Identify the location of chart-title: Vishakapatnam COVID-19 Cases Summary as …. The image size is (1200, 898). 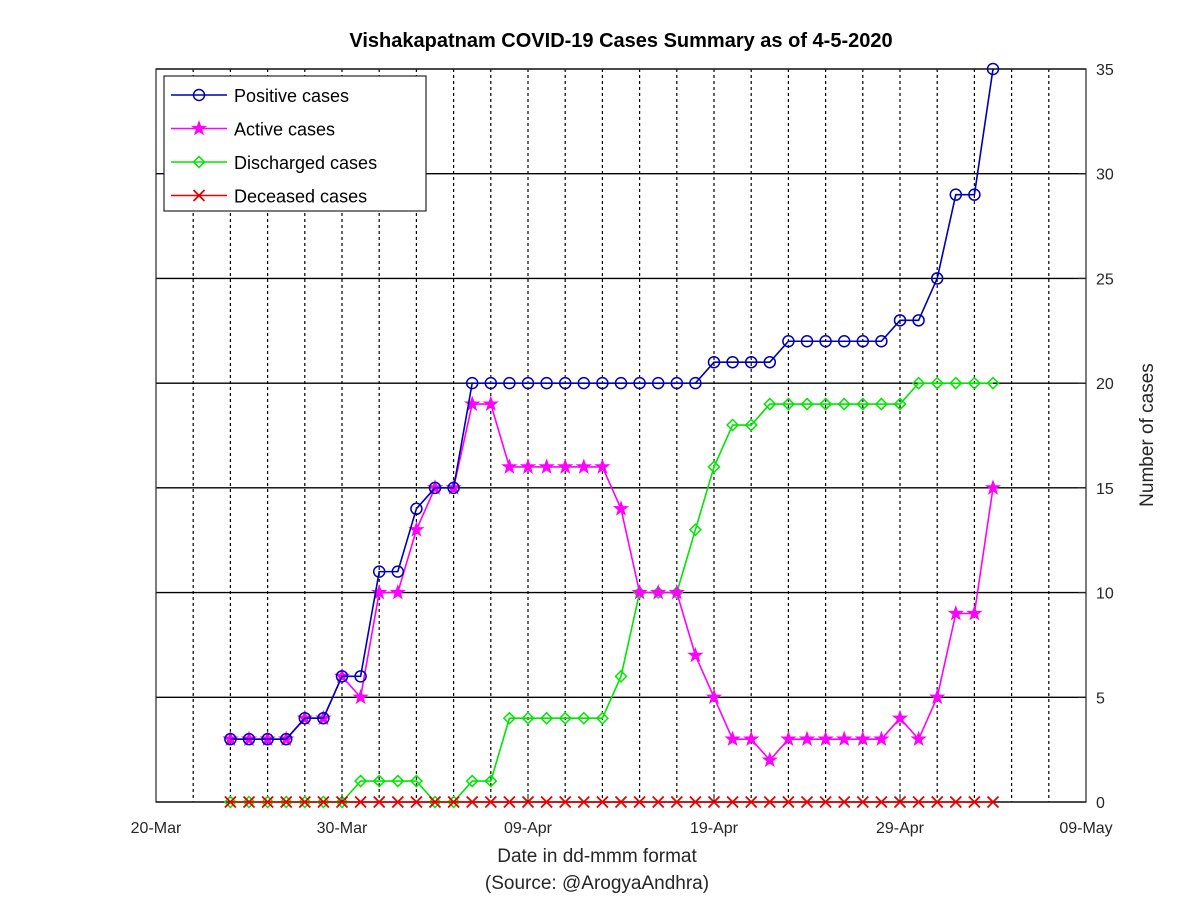
(620, 41).